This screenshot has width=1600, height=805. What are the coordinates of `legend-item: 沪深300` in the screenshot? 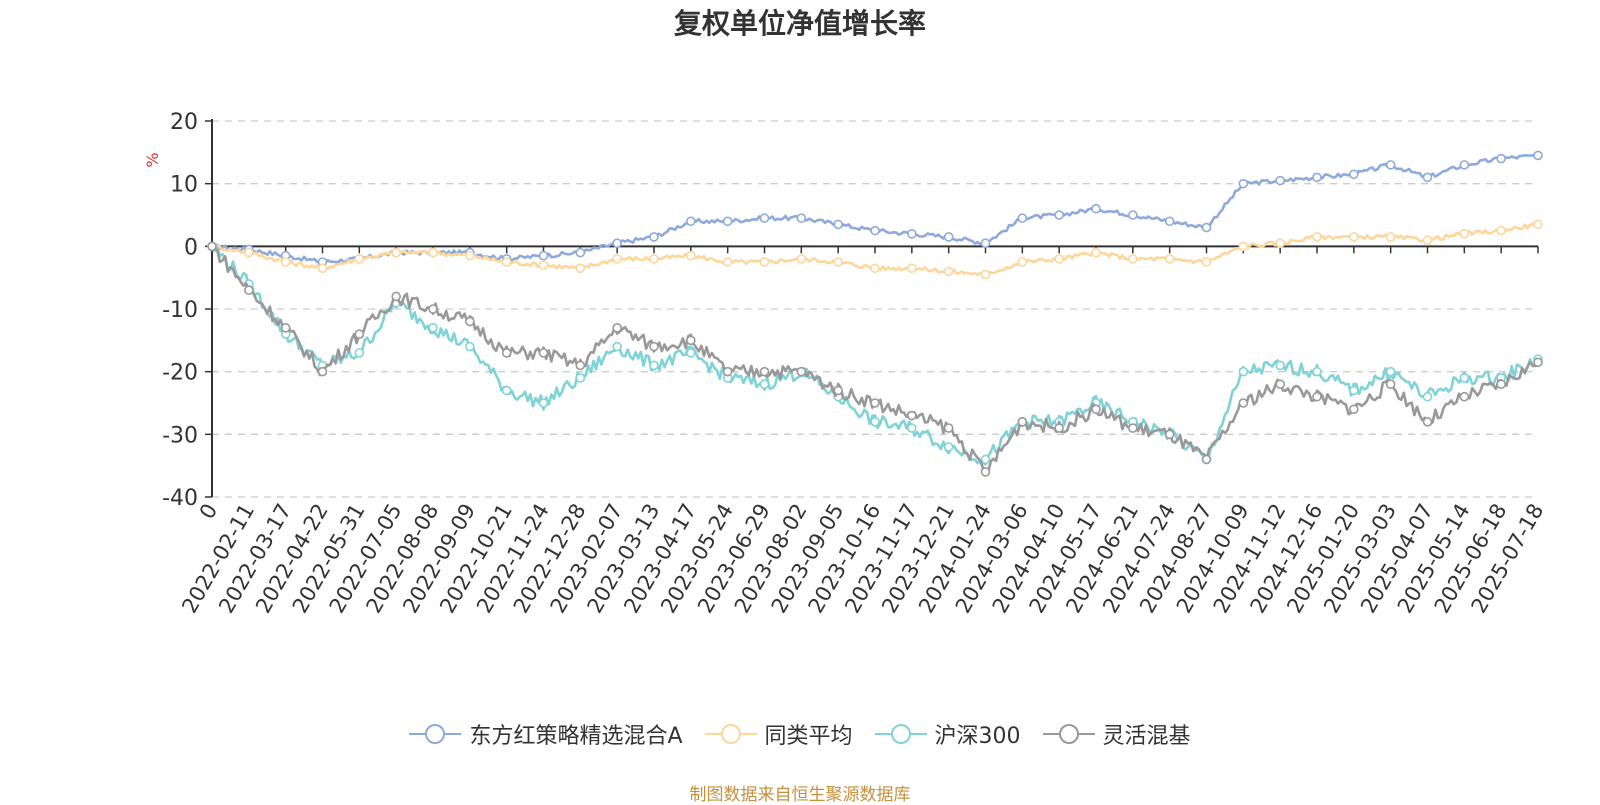 It's located at (947, 734).